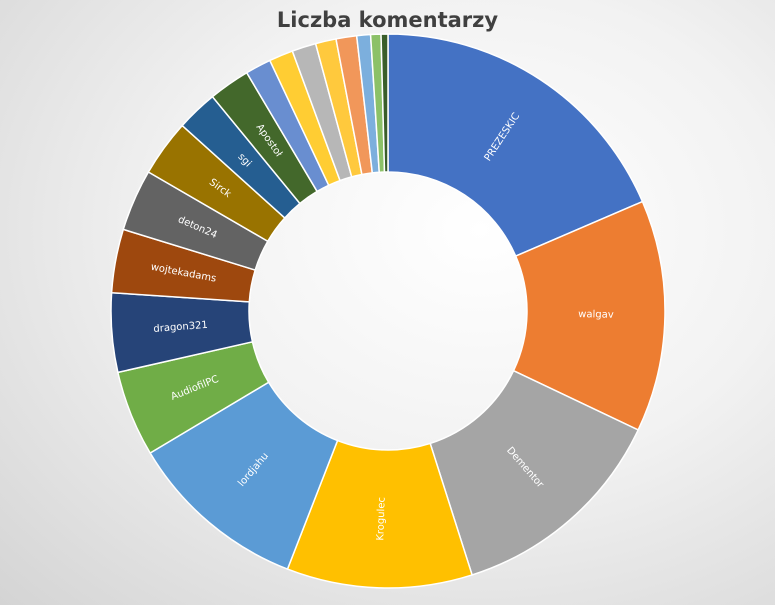  What do you see at coordinates (180, 327) in the screenshot?
I see `slice-label-dragon321: dragon321` at bounding box center [180, 327].